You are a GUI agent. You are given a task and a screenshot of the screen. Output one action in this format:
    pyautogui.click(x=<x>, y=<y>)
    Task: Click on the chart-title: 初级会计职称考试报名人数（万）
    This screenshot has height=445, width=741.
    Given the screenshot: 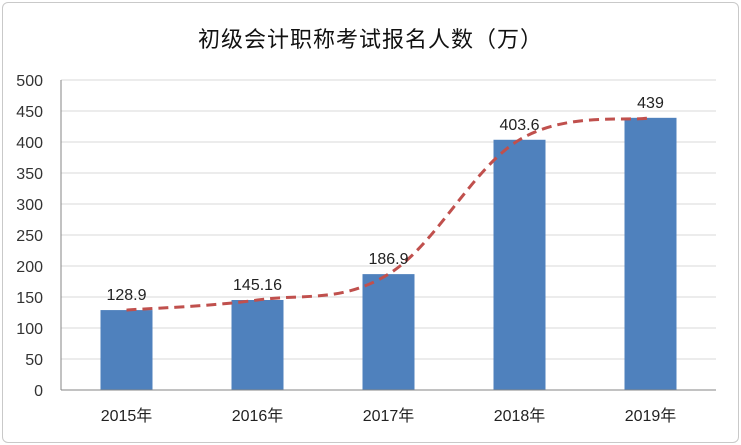 What is the action you would take?
    pyautogui.click(x=370, y=40)
    